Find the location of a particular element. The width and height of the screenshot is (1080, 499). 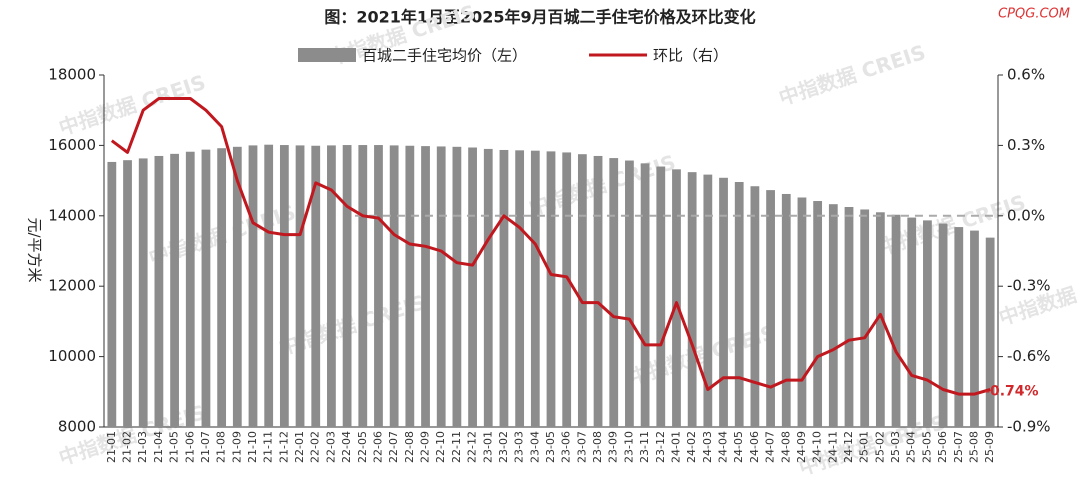

x-tick-label: 22-02 is located at coordinates (315, 447).